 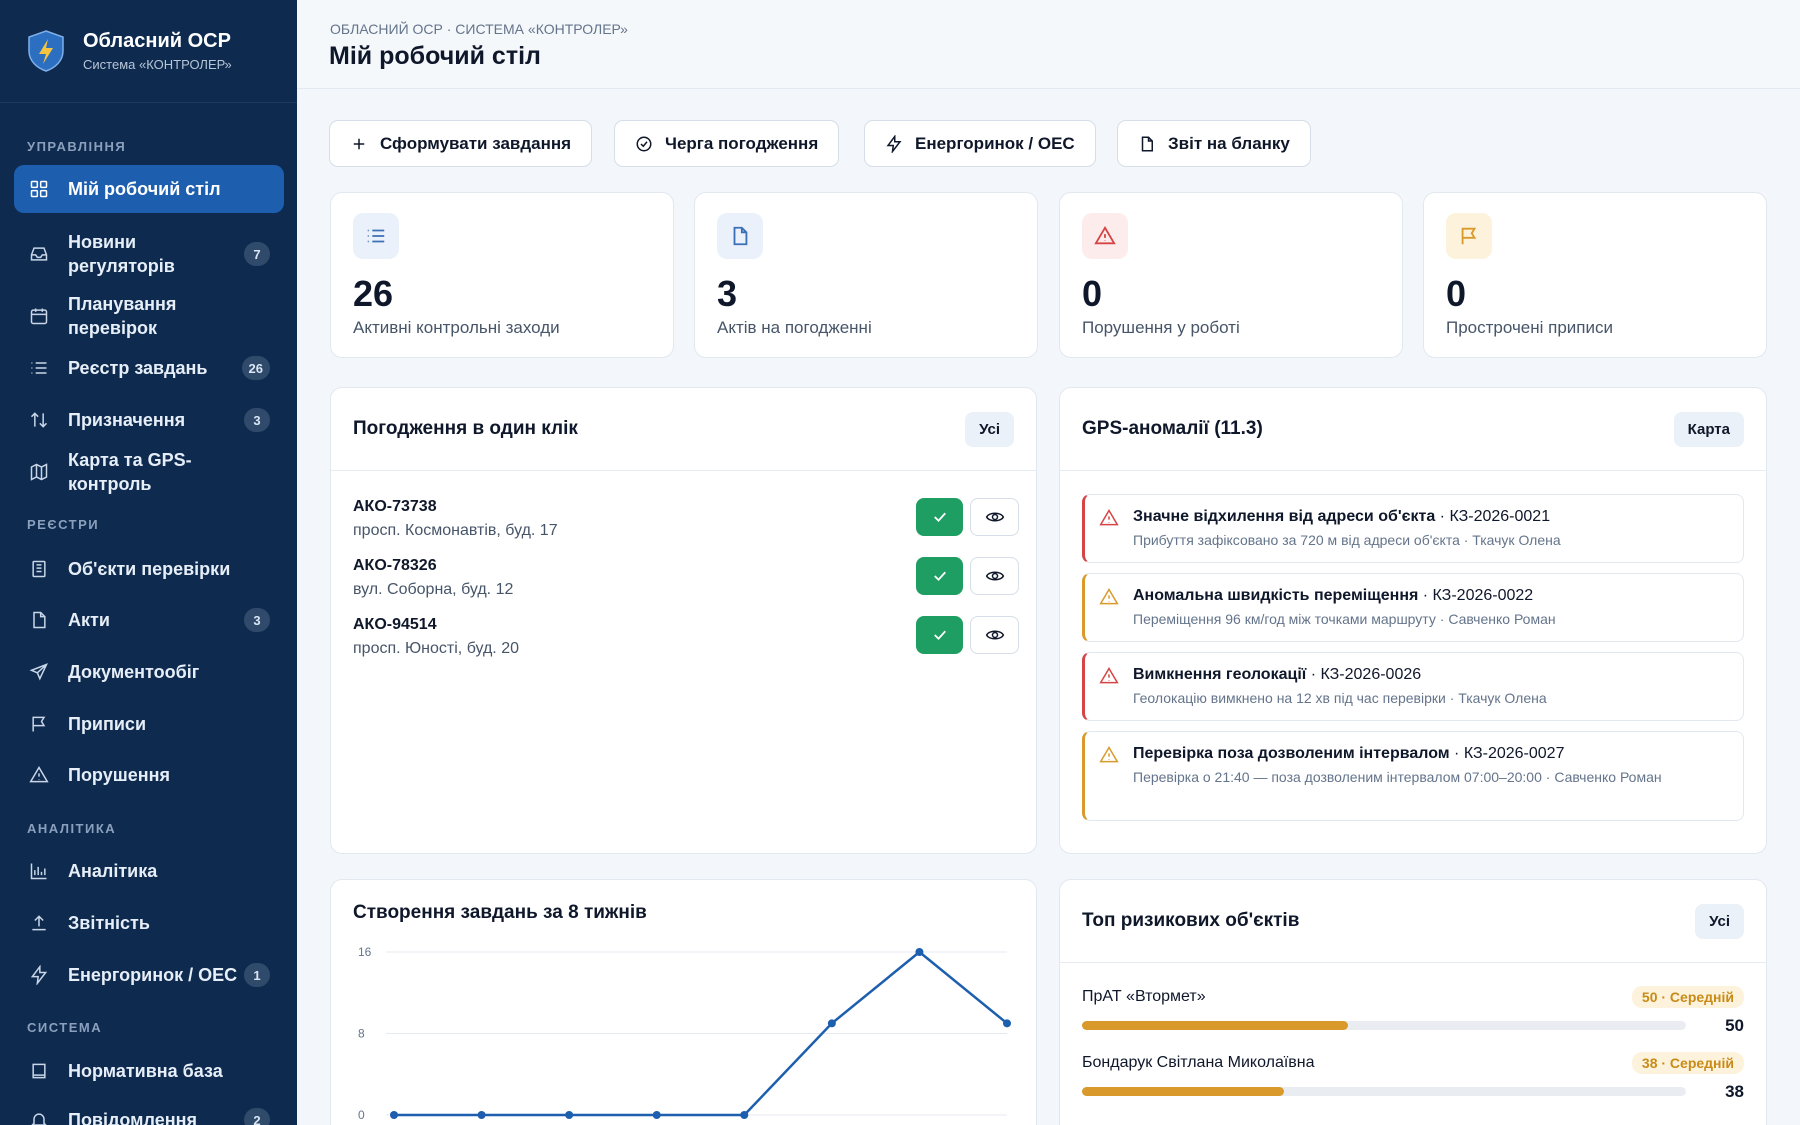 What do you see at coordinates (119, 775) in the screenshot?
I see `sidebar-item-label: Порушення` at bounding box center [119, 775].